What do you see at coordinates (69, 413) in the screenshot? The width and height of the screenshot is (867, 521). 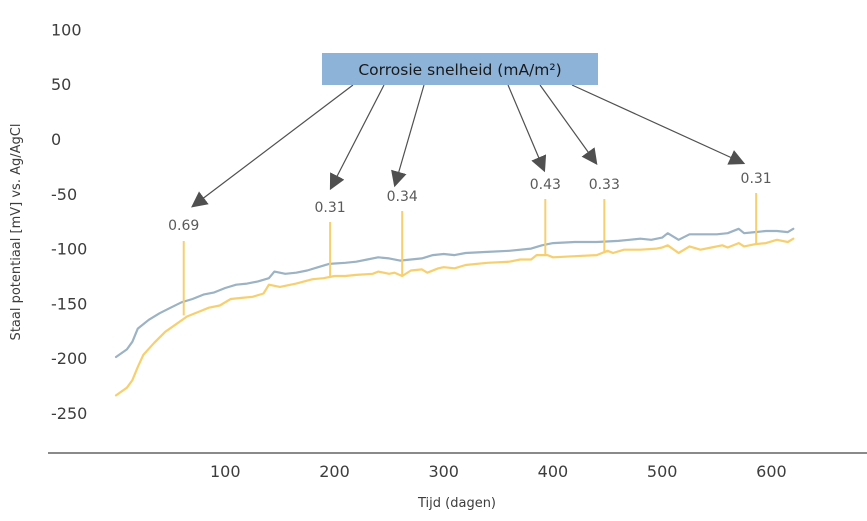 I see `y-tick-label: -250` at bounding box center [69, 413].